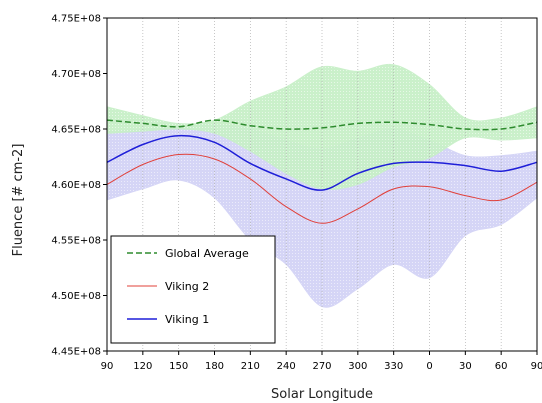 This screenshot has height=403, width=542. I want to click on x-tick-label: 270, so click(321, 366).